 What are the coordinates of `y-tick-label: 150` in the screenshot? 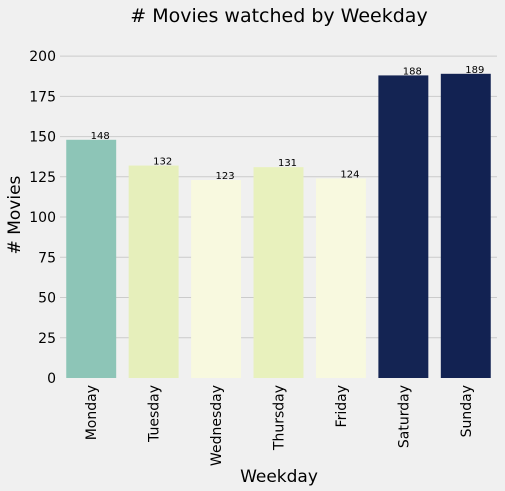 It's located at (42, 138).